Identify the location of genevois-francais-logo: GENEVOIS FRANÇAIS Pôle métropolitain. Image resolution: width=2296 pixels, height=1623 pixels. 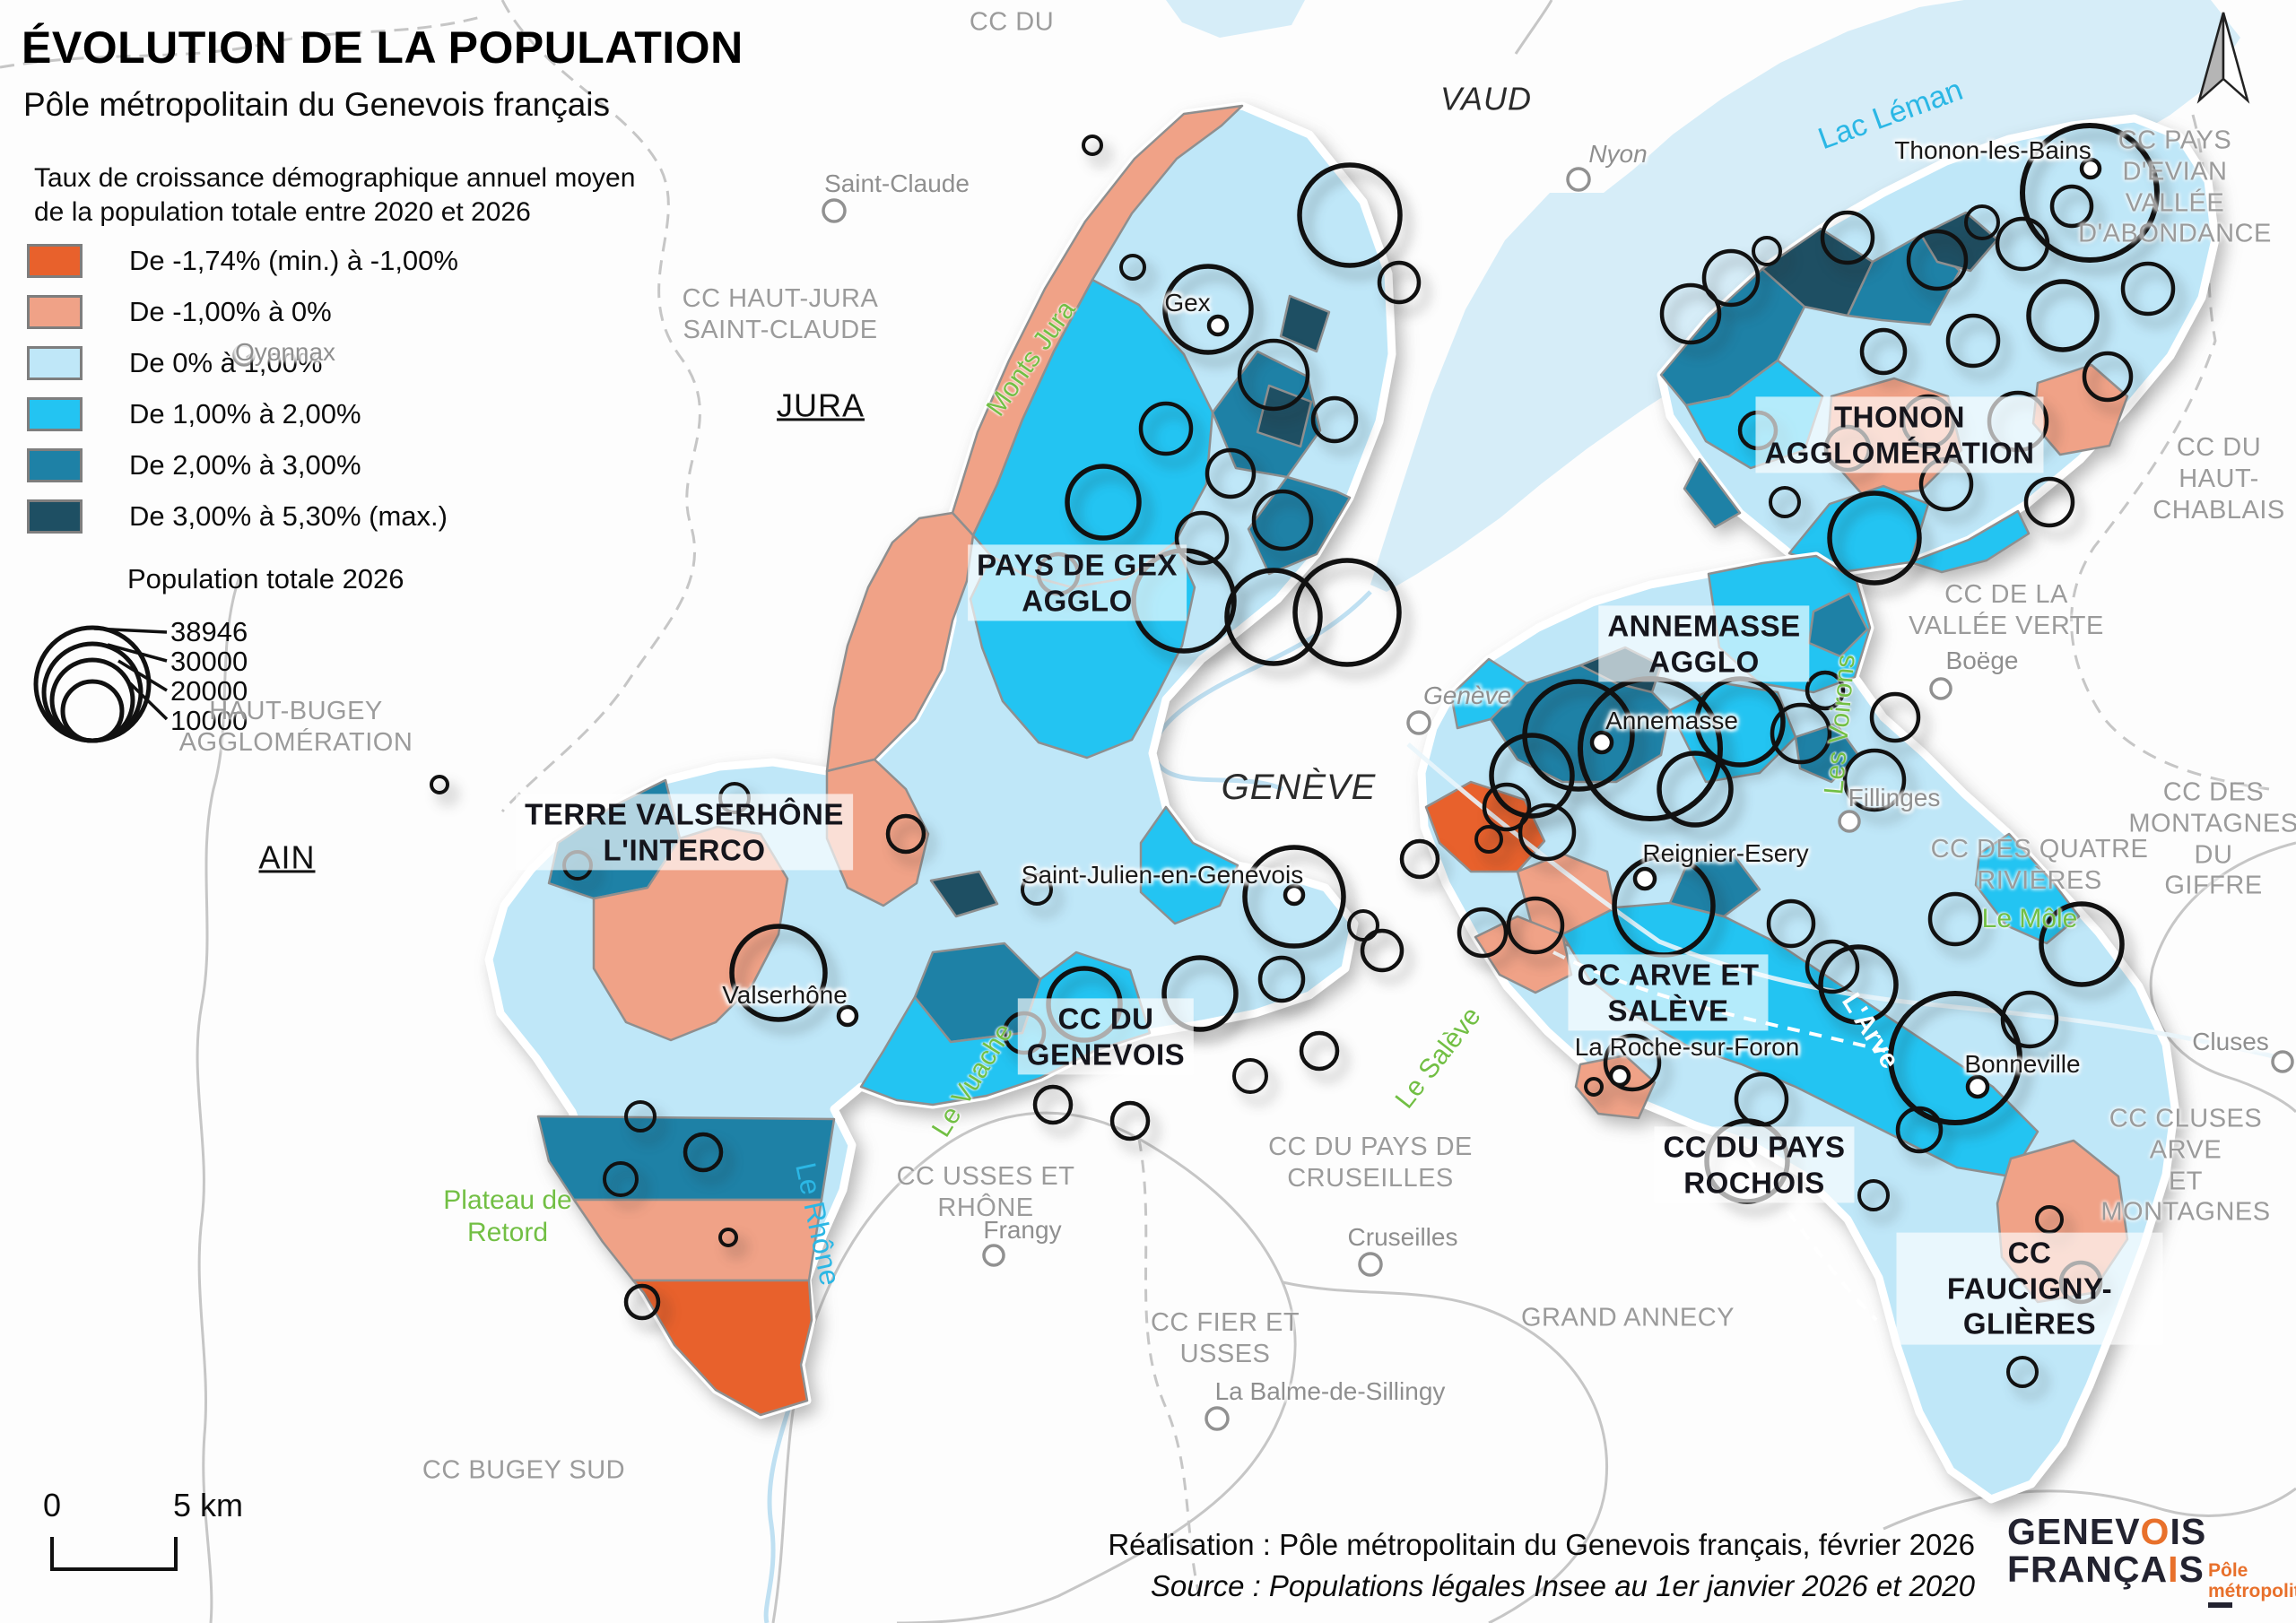
(2151, 1559).